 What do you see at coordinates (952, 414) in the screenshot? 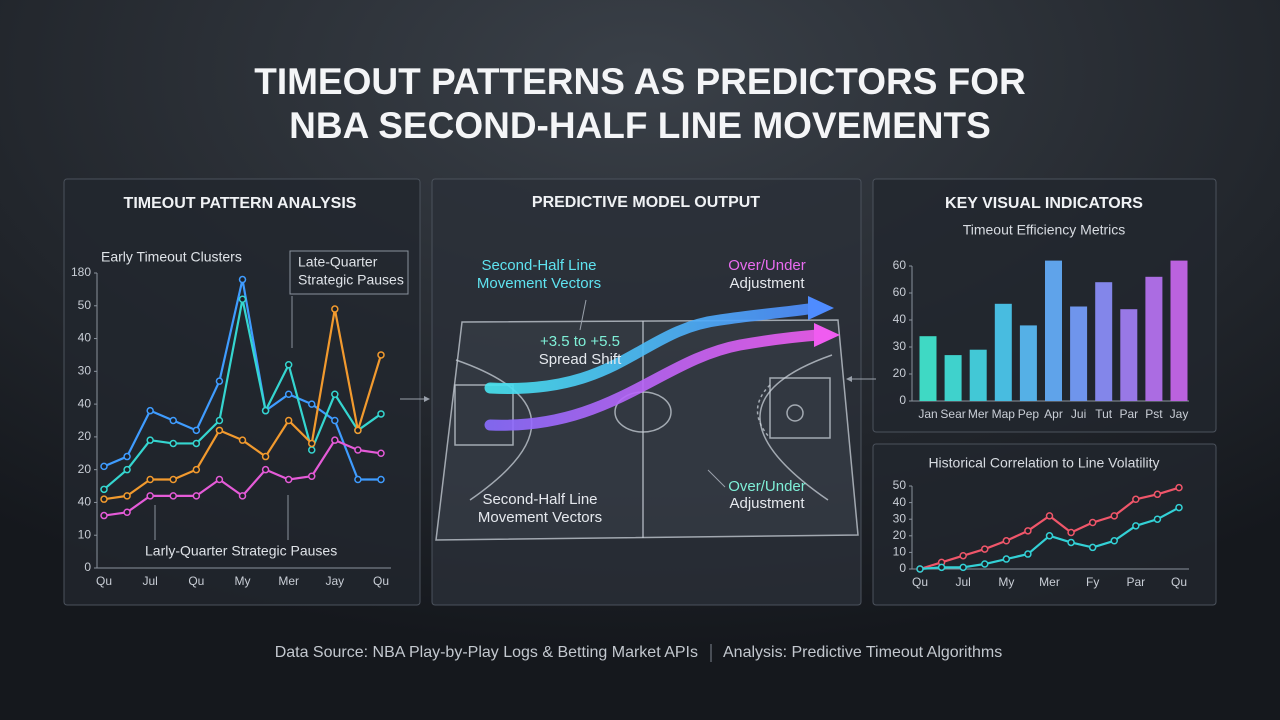
I see `x-tick-label: Sear` at bounding box center [952, 414].